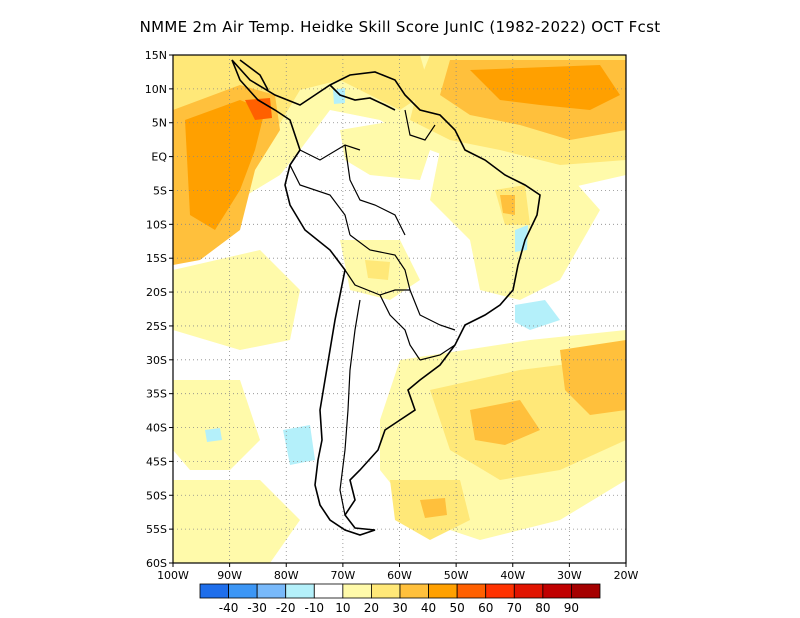  Describe the element at coordinates (399, 608) in the screenshot. I see `colorbar-label: 30` at that location.